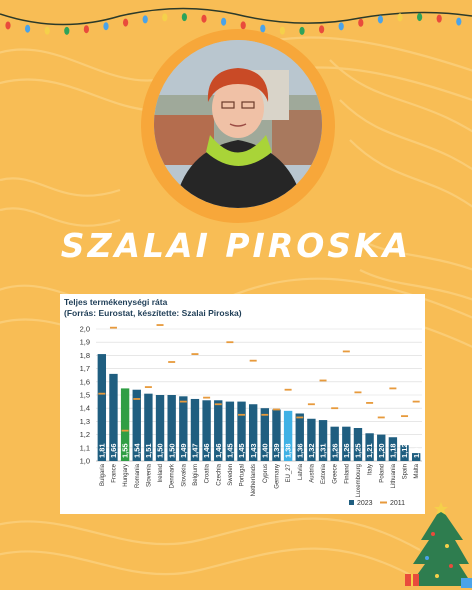 Image resolution: width=472 pixels, height=590 pixels. Describe the element at coordinates (85, 342) in the screenshot. I see `y-tick-label: 1,9` at that location.